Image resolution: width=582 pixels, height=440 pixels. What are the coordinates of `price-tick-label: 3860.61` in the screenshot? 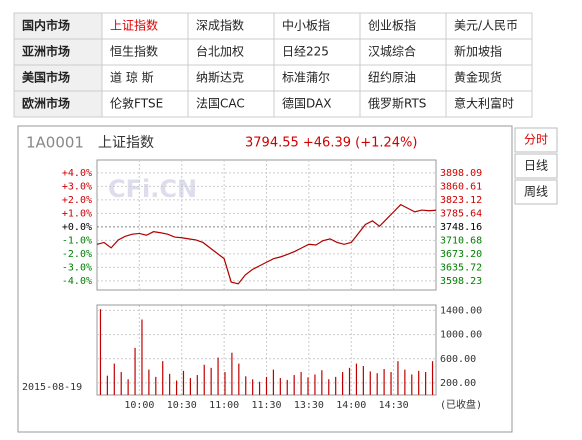 It's located at (461, 186).